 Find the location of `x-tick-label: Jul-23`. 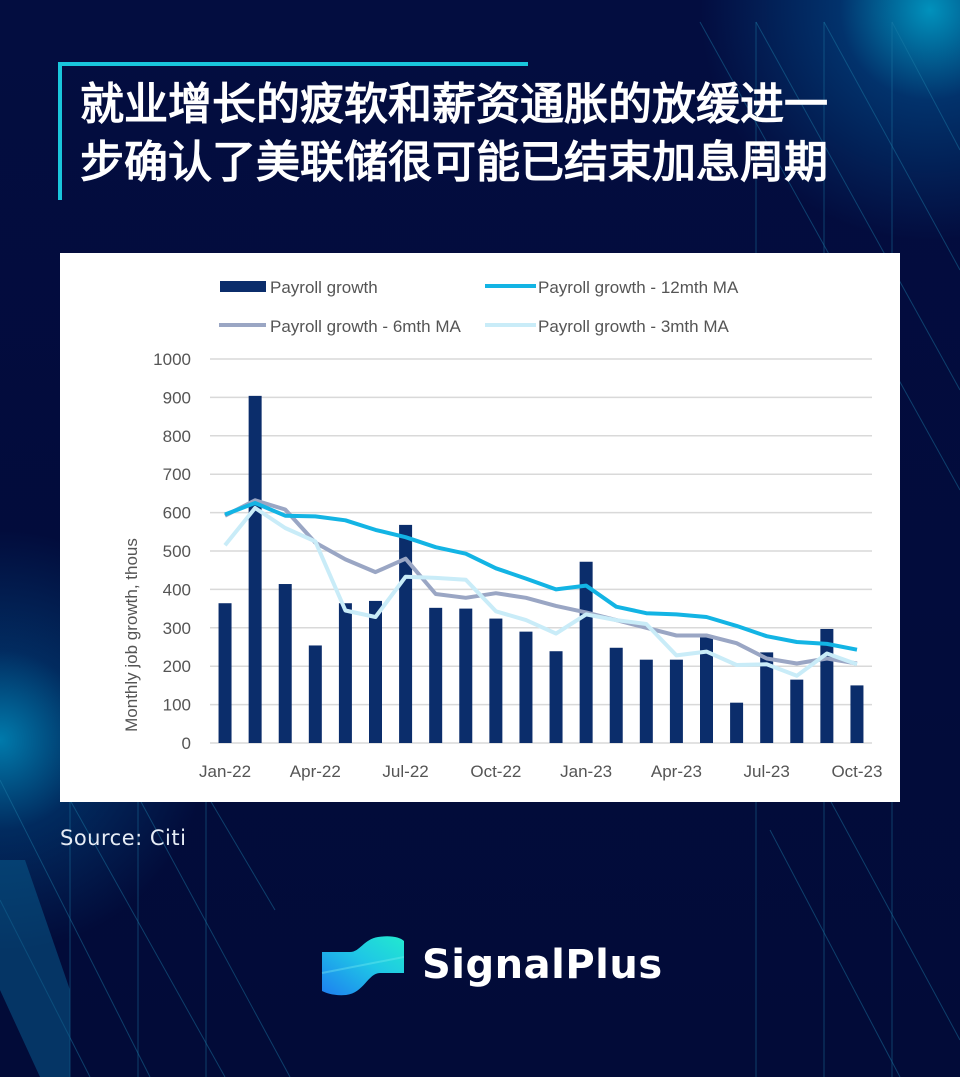

x-tick-label: Jul-23 is located at coordinates (767, 771).